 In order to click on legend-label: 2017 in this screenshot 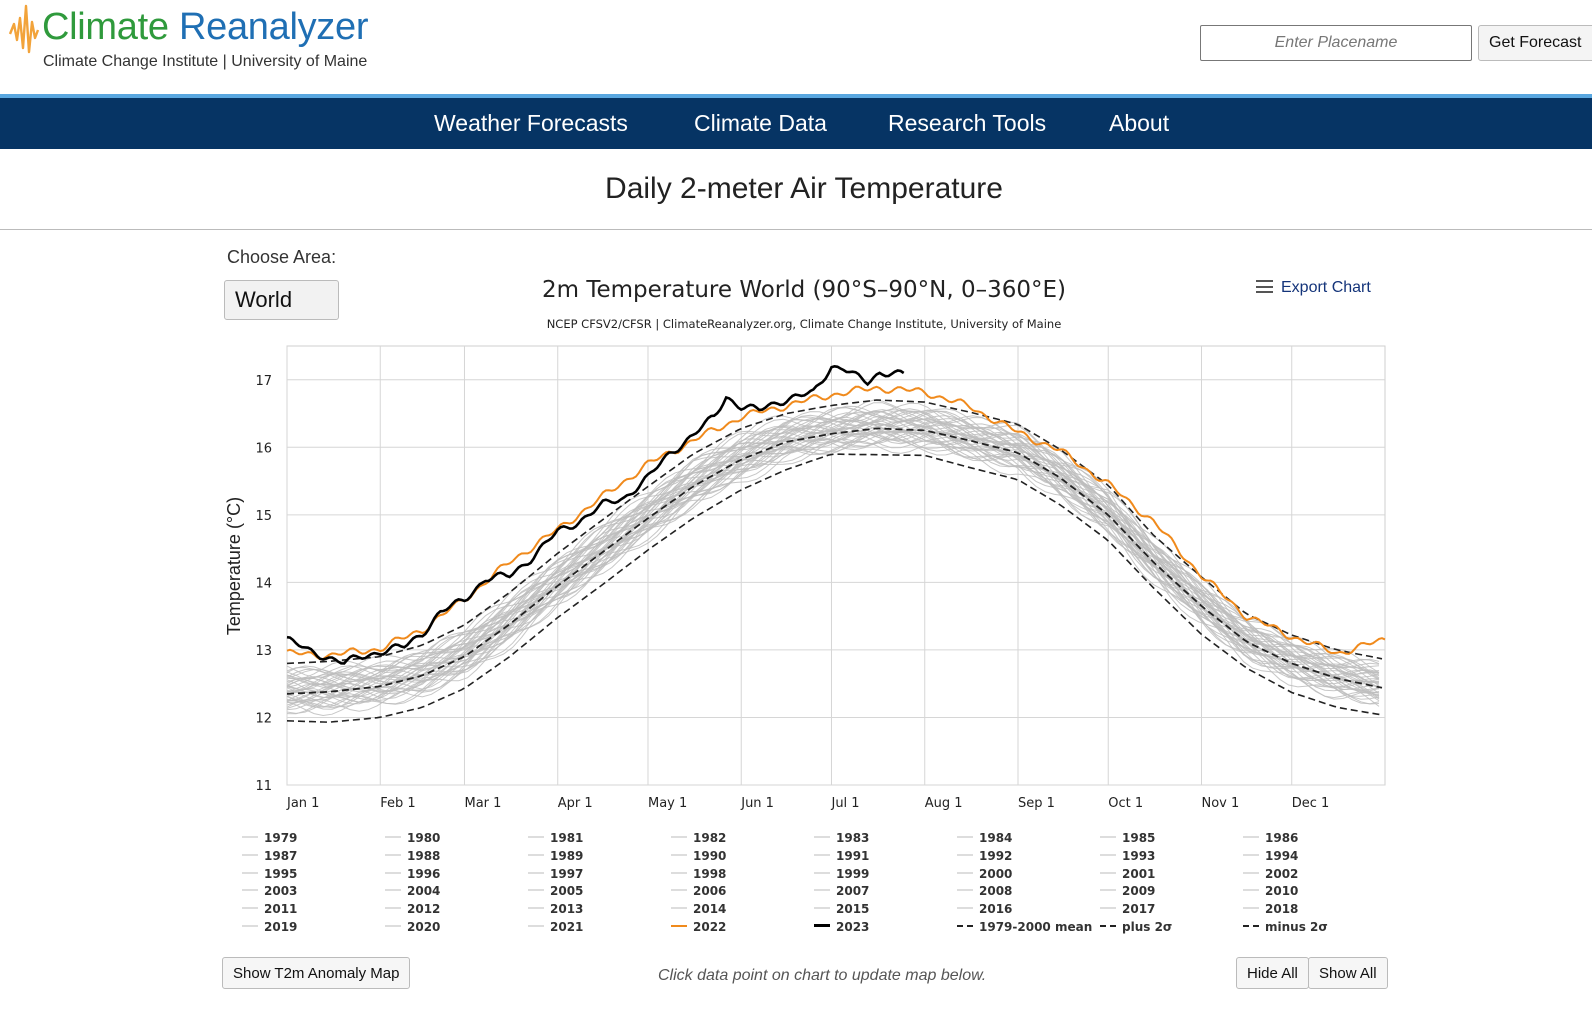, I will do `click(1139, 909)`.